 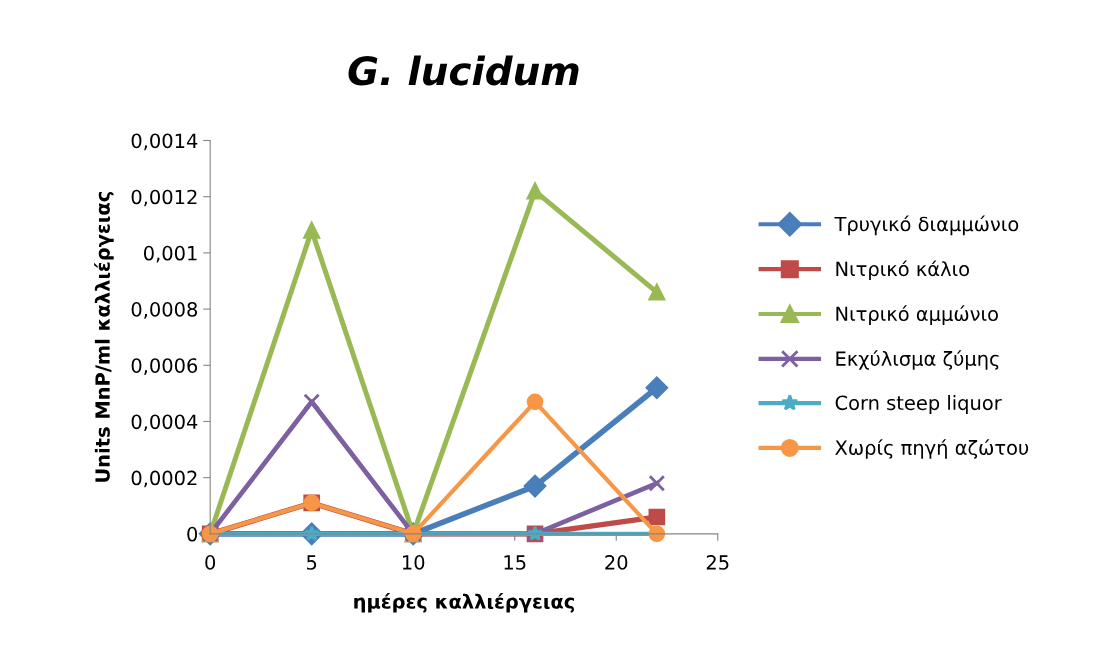 I want to click on legend-label: Νιτρικό κάλιο, so click(x=903, y=270).